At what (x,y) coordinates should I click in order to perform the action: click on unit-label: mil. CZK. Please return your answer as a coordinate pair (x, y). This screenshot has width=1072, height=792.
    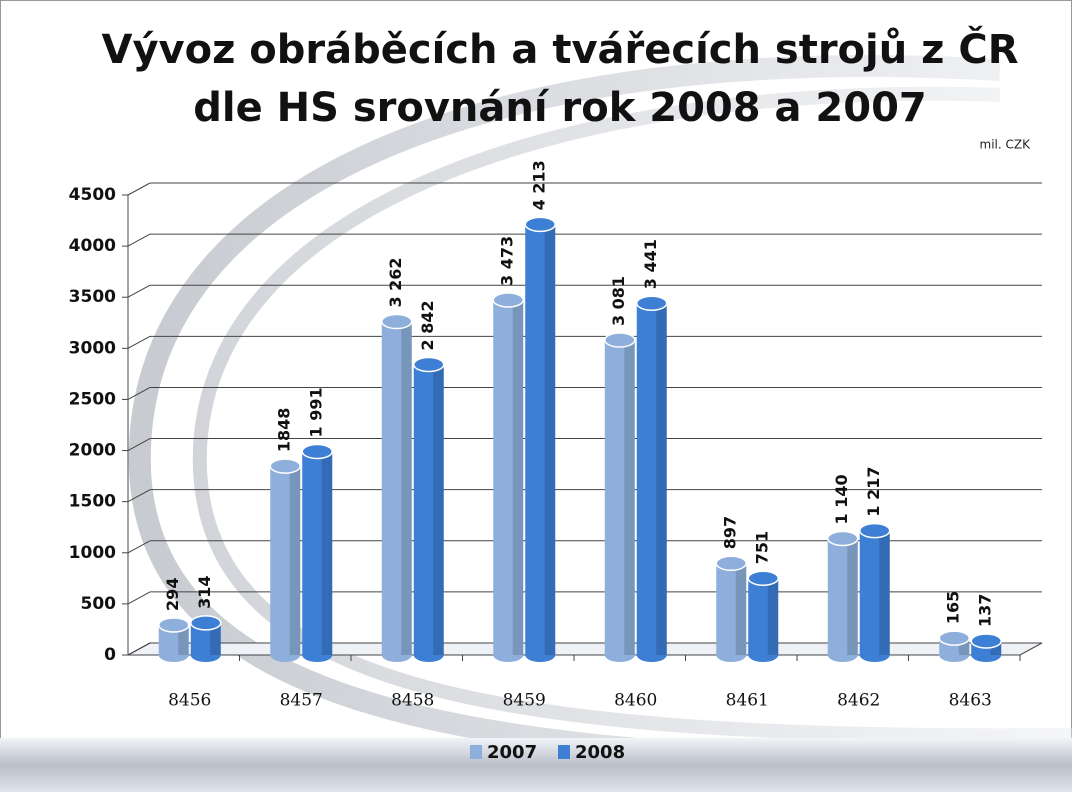
    Looking at the image, I should click on (1006, 145).